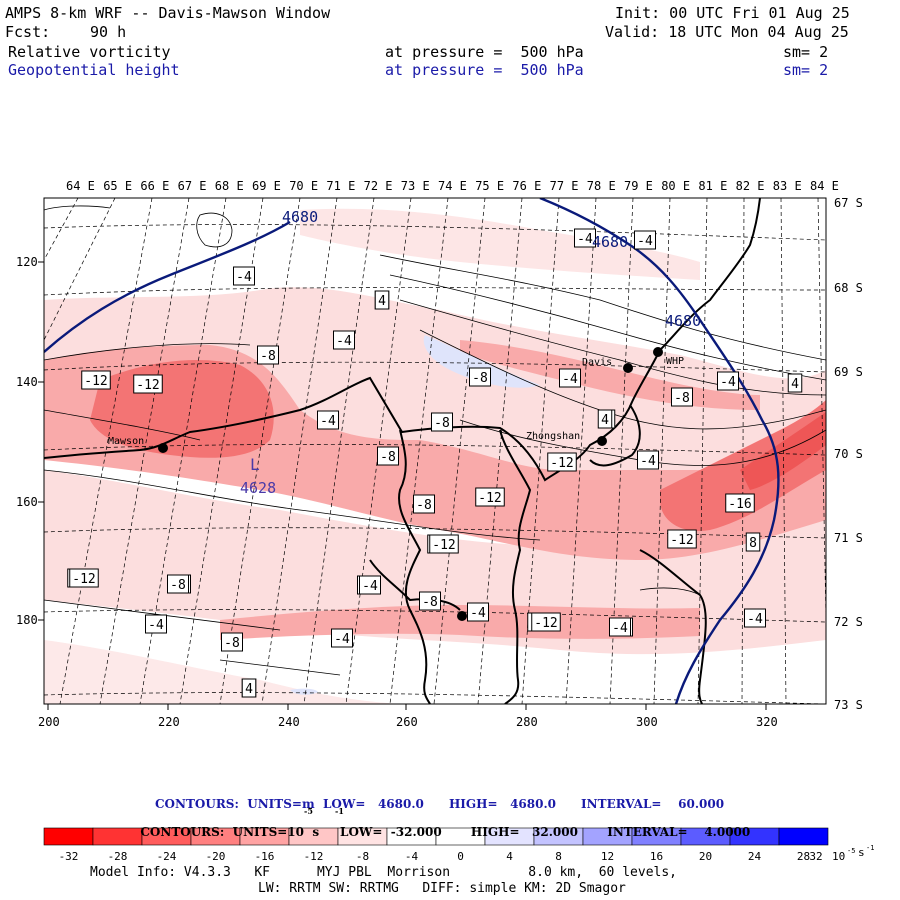  Describe the element at coordinates (647, 722) in the screenshot. I see `grid-x-label: 300` at that location.